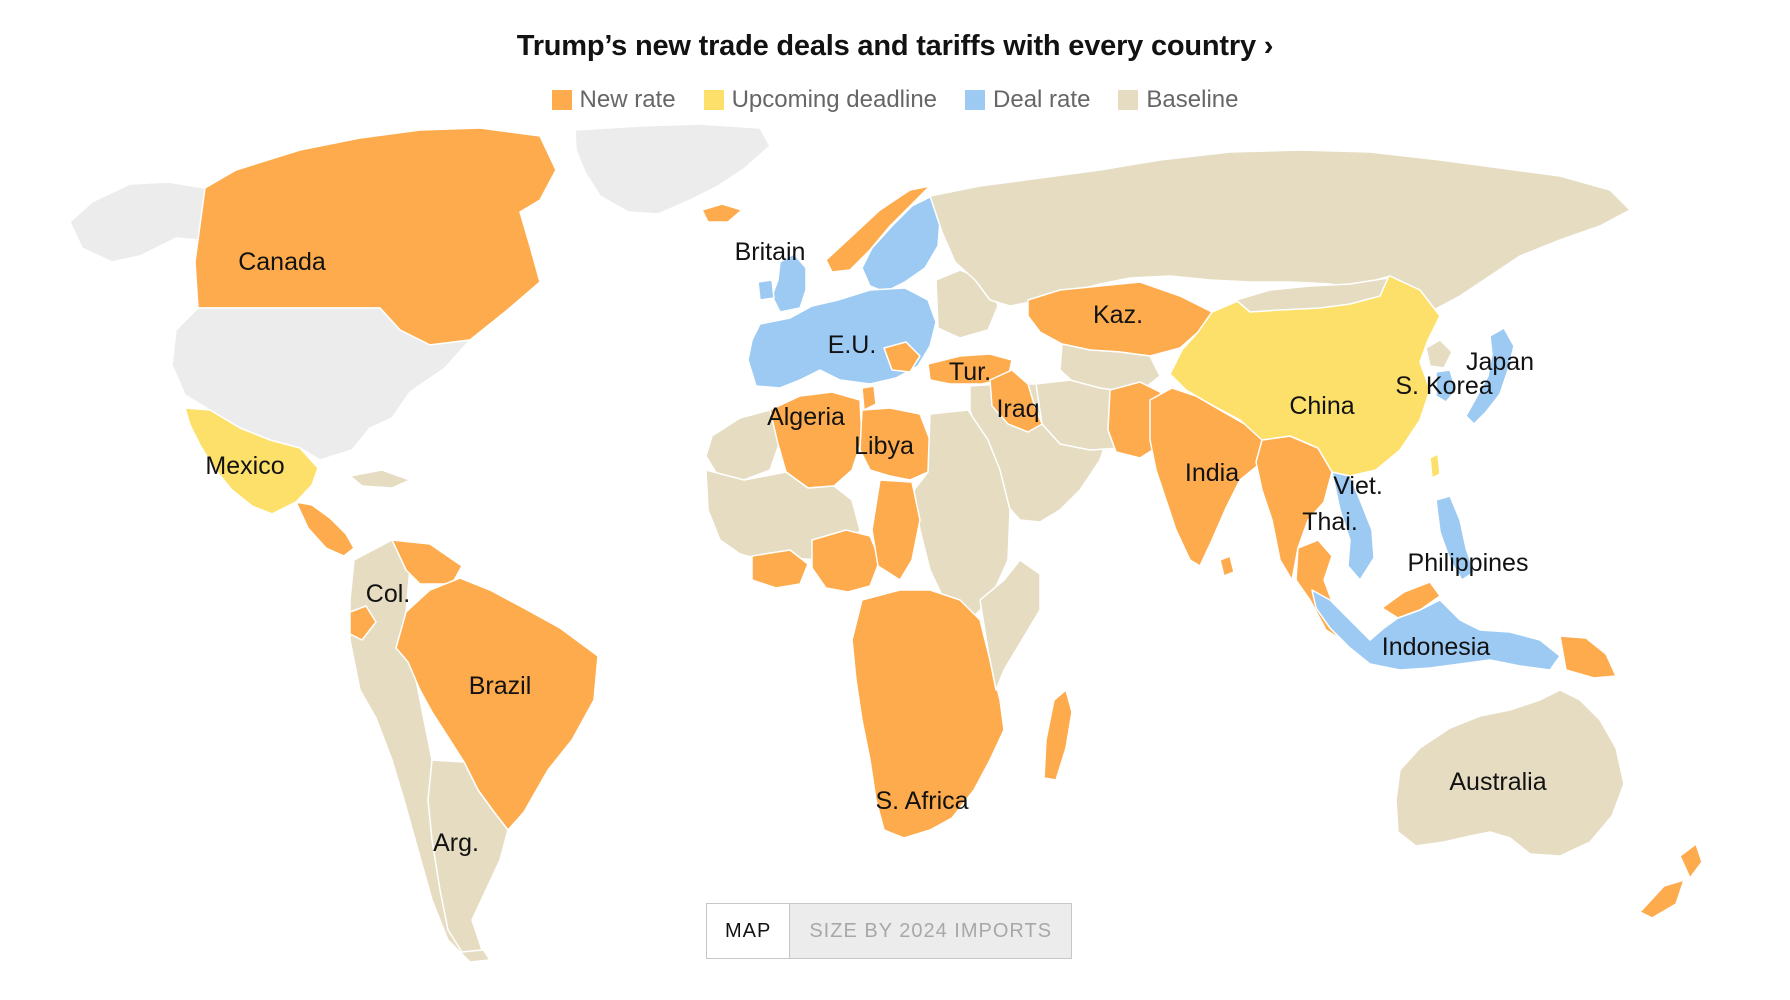  I want to click on country-algeria, so click(816, 440).